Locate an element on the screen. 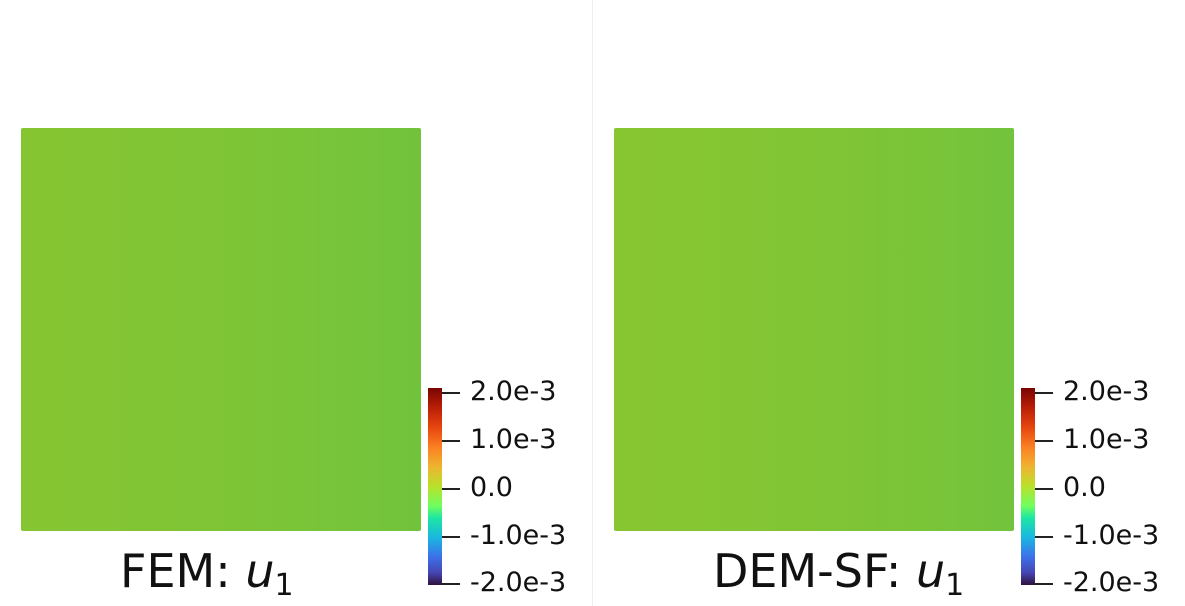 This screenshot has height=606, width=1185. dem-sf-colorbar-tick-label: 2.0e-3 is located at coordinates (1106, 391).